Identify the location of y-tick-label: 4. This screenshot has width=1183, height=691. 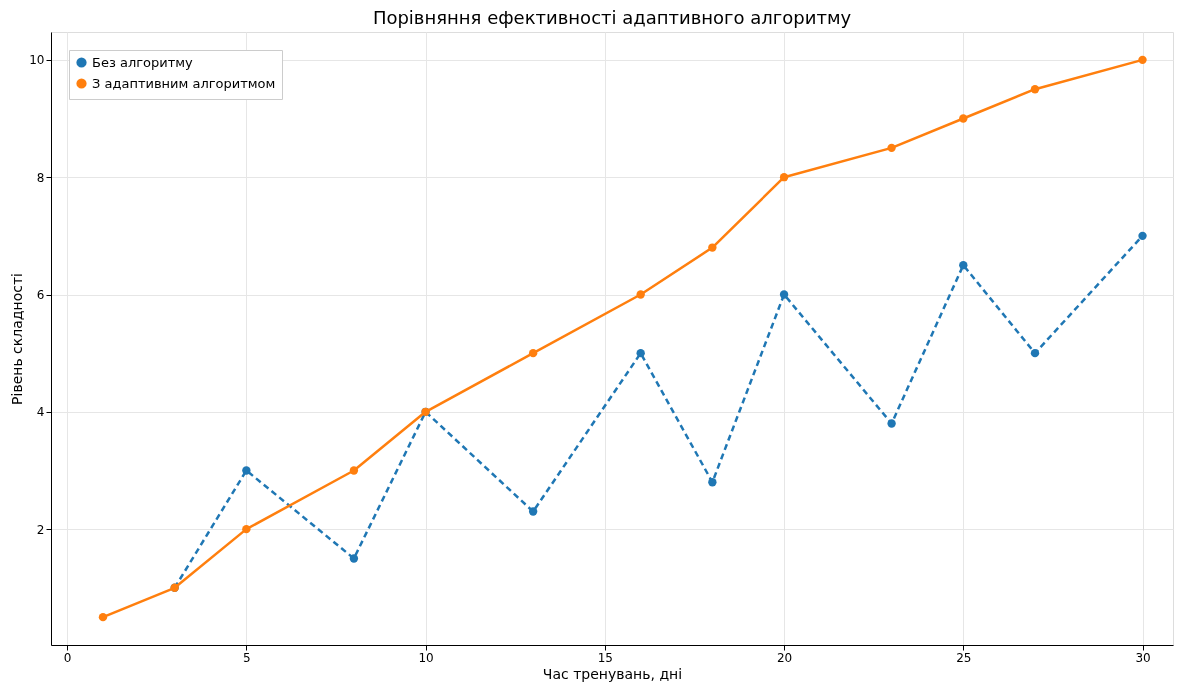
(40, 412).